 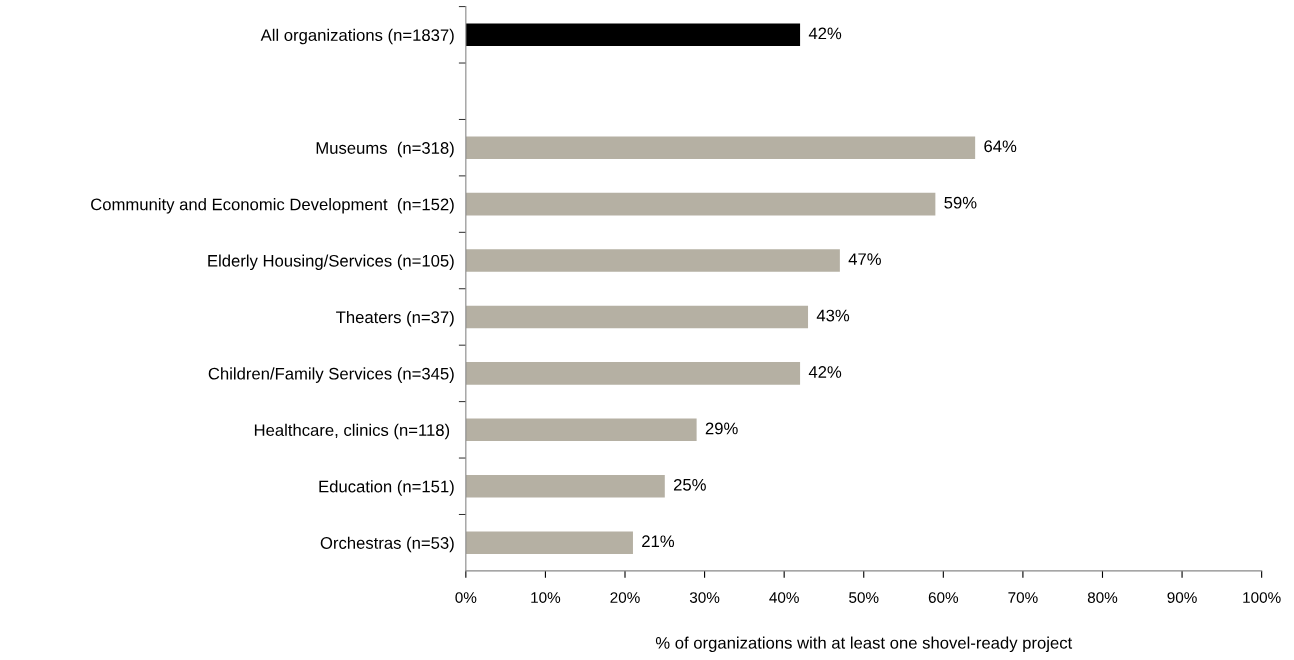 What do you see at coordinates (721, 428) in the screenshot?
I see `data-label: 29%` at bounding box center [721, 428].